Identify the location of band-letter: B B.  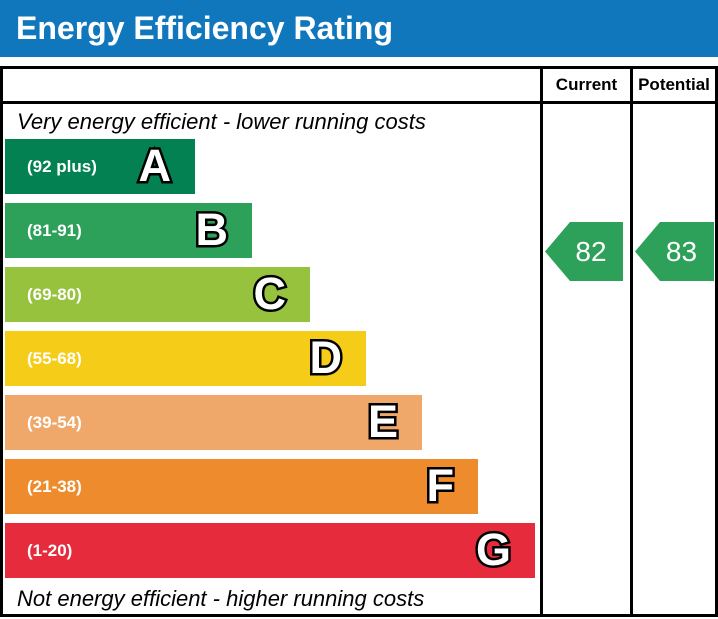
(211, 230).